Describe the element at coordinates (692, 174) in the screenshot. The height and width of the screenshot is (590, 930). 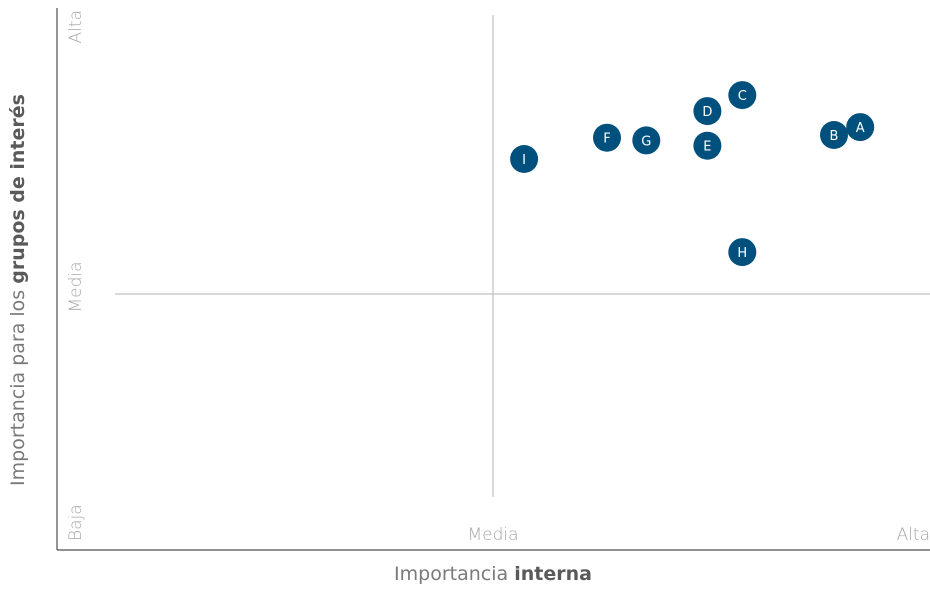
I see `points-layer: A B C D E F G H I` at that location.